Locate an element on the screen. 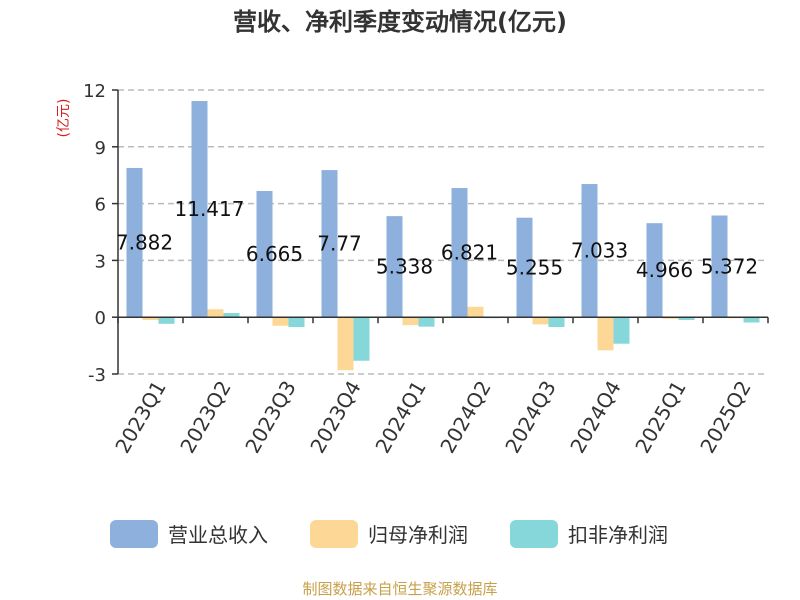 Image resolution: width=800 pixels, height=600 pixels. x-tick-label: 2023Q4 is located at coordinates (335, 417).